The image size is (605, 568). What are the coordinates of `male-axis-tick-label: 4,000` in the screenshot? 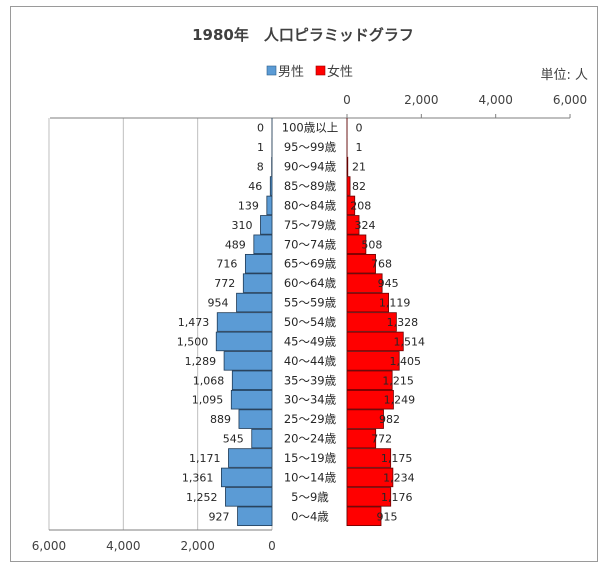 It's located at (123, 546).